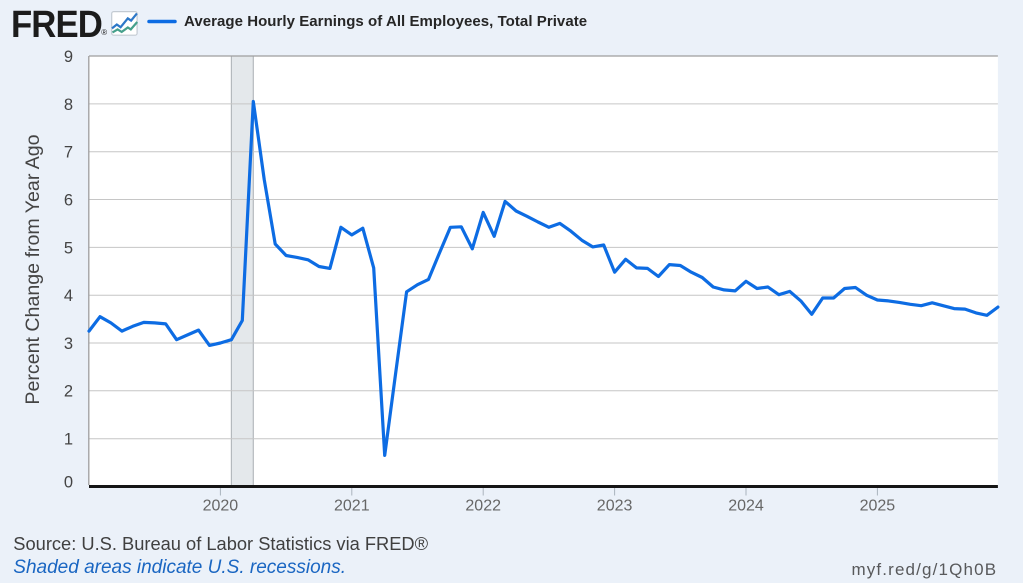 The height and width of the screenshot is (583, 1023). What do you see at coordinates (221, 506) in the screenshot?
I see `svg-text: 2020` at bounding box center [221, 506].